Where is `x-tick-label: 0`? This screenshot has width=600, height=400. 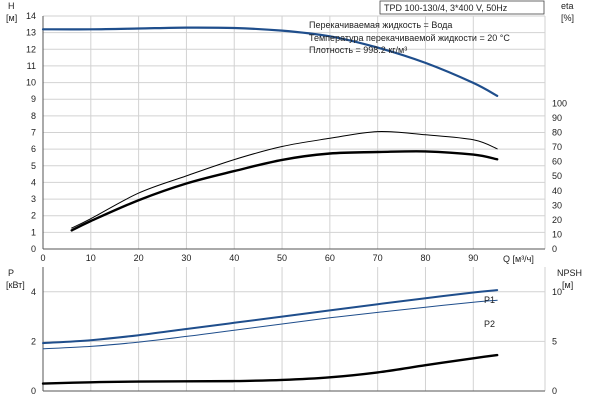 x-tick-label: 0 is located at coordinates (42, 258).